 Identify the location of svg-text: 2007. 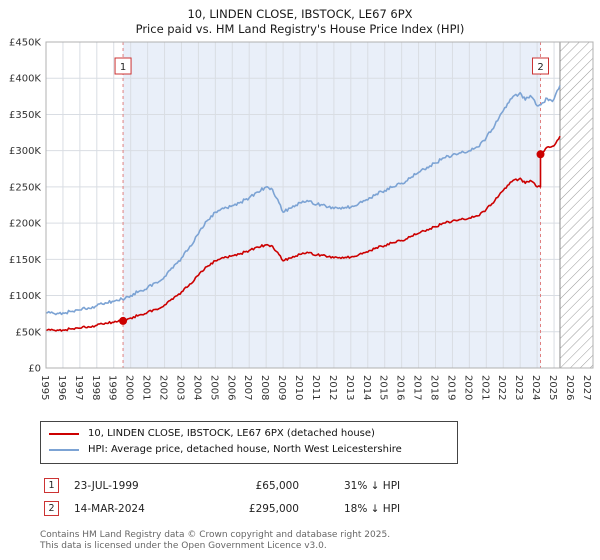
(247, 387).